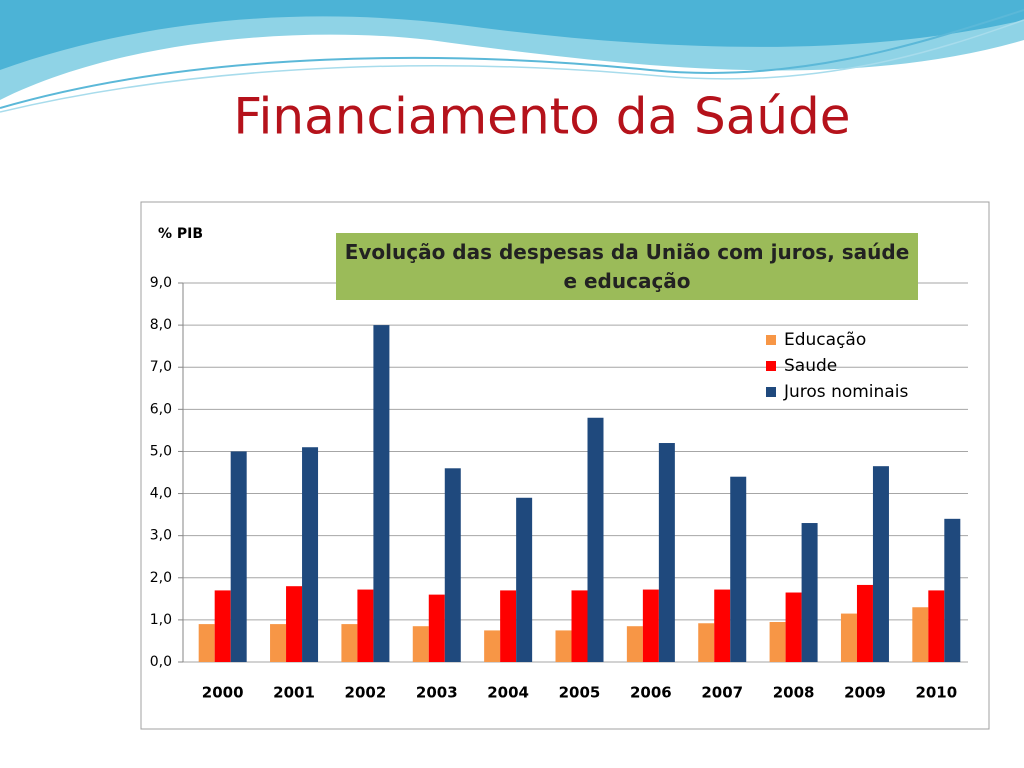  What do you see at coordinates (845, 392) in the screenshot?
I see `legend-label: Juros nominais` at bounding box center [845, 392].